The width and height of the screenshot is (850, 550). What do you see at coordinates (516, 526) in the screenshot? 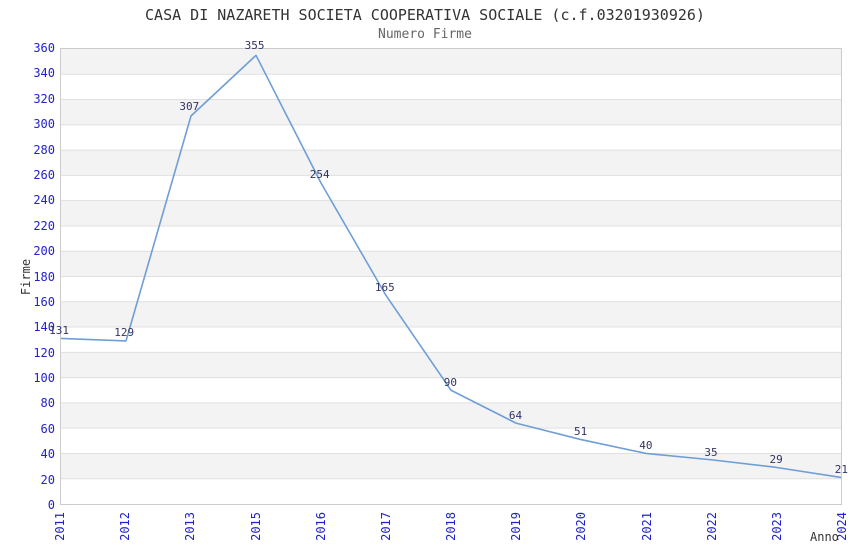
I see `x-tick-label: 2019` at bounding box center [516, 526].